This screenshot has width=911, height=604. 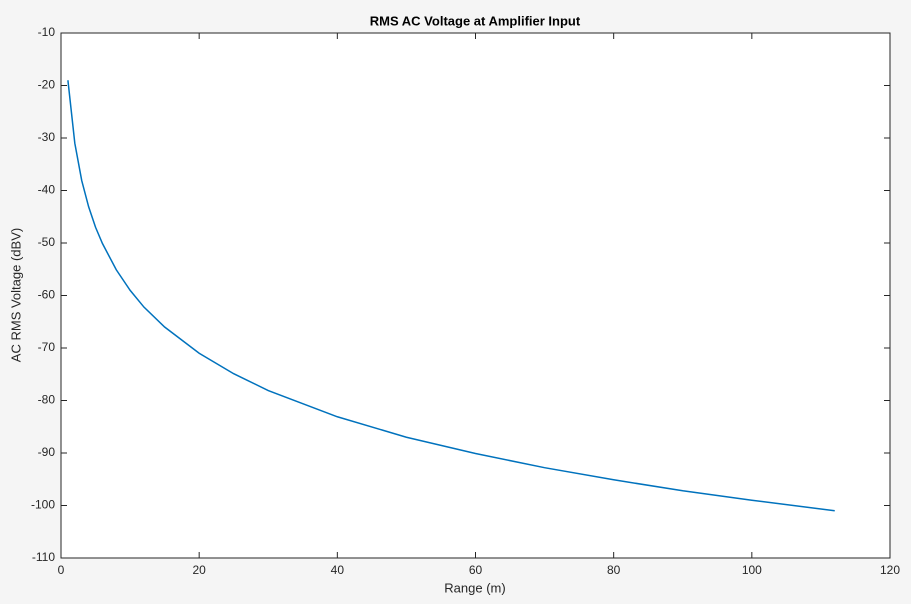 What do you see at coordinates (614, 570) in the screenshot?
I see `x-tick-label: 80` at bounding box center [614, 570].